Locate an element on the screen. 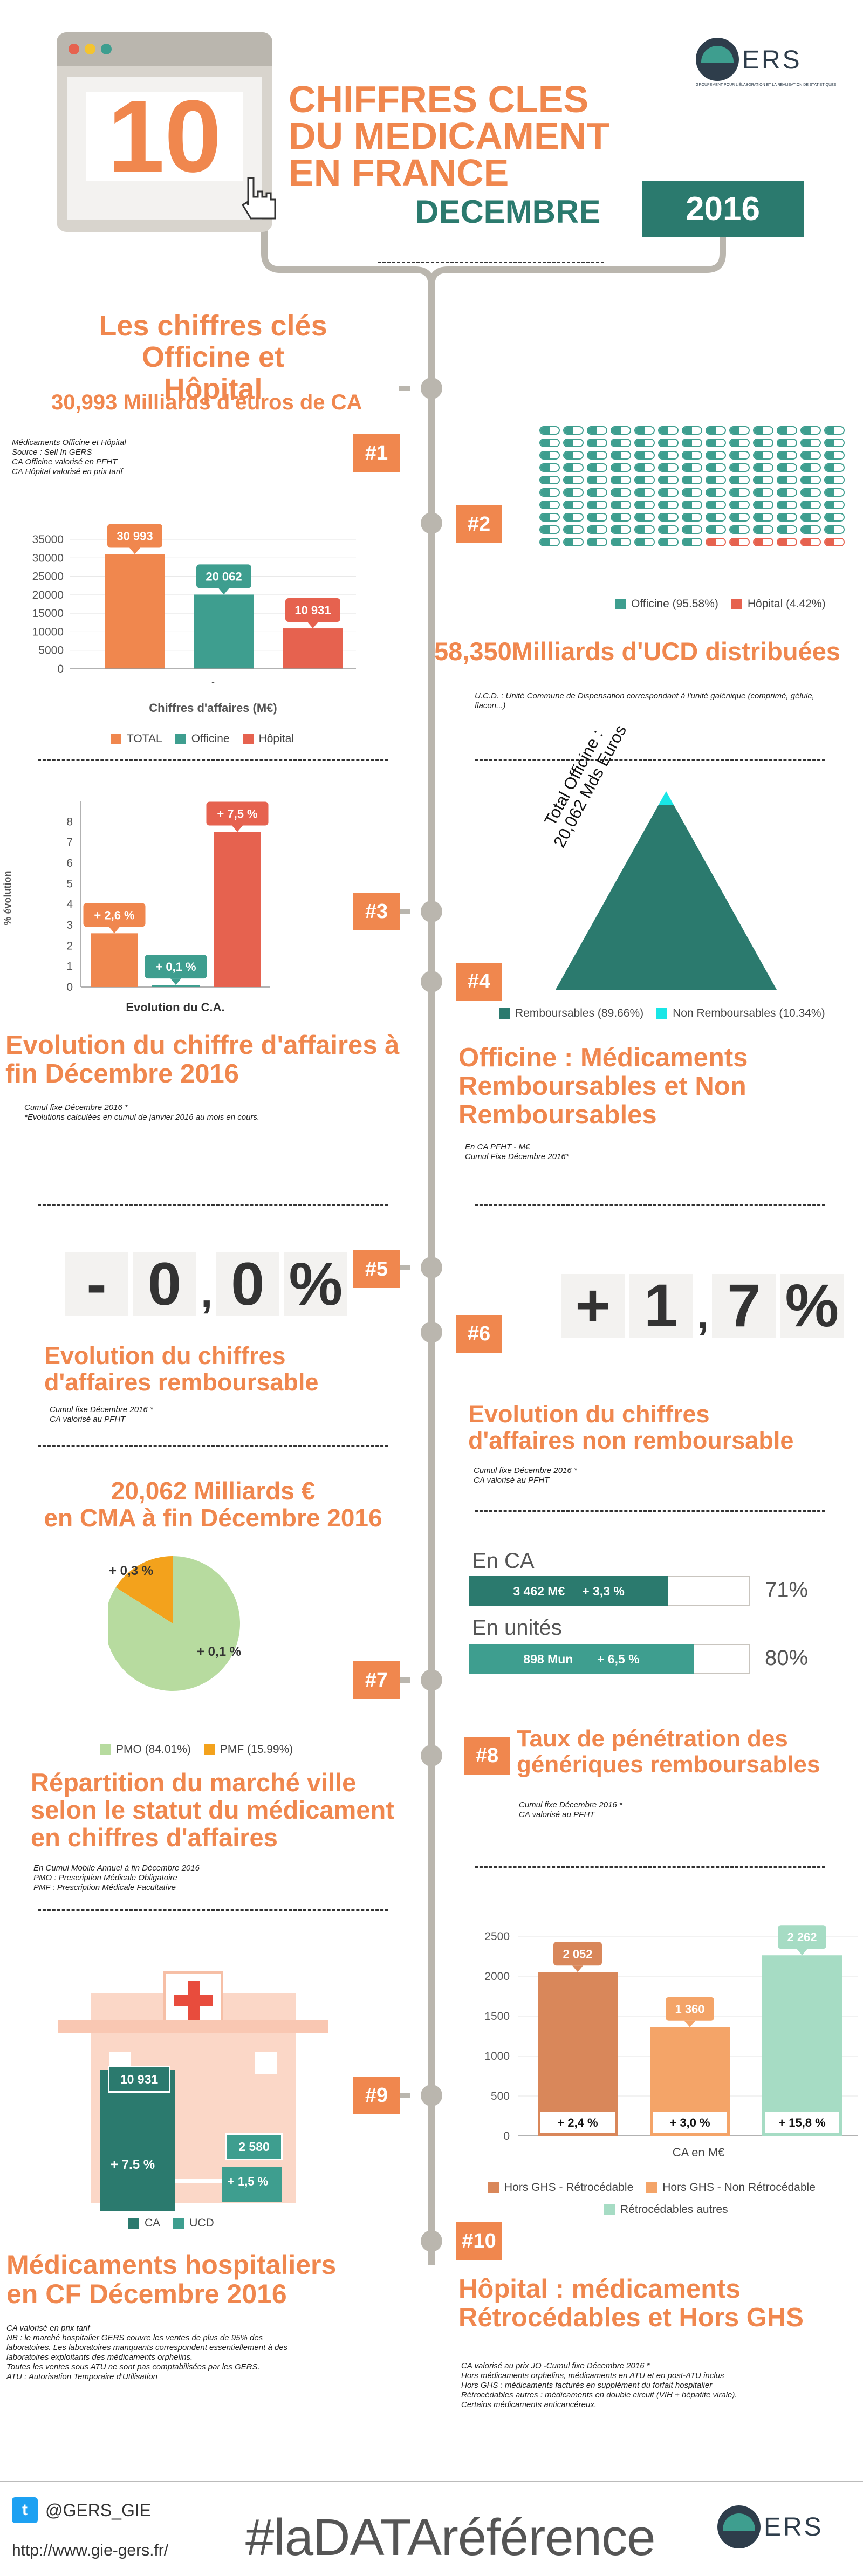  s6-note-2: CA valorisé au PFHT is located at coordinates (512, 1481).